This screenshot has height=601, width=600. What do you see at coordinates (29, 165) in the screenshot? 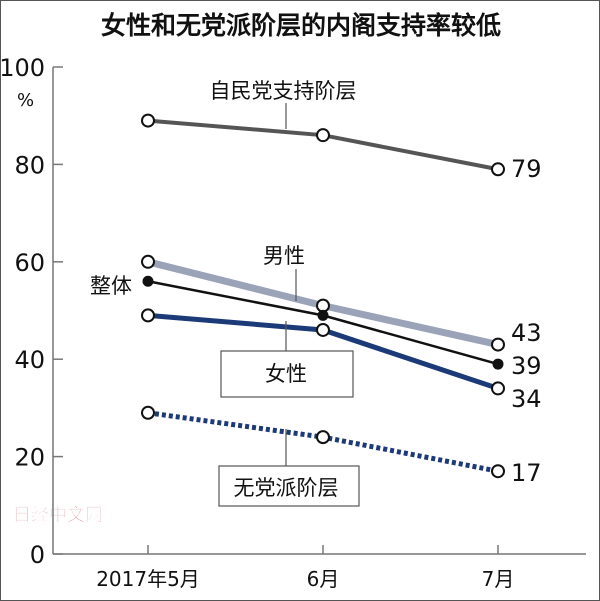
I see `y-tick-label: 80` at bounding box center [29, 165].